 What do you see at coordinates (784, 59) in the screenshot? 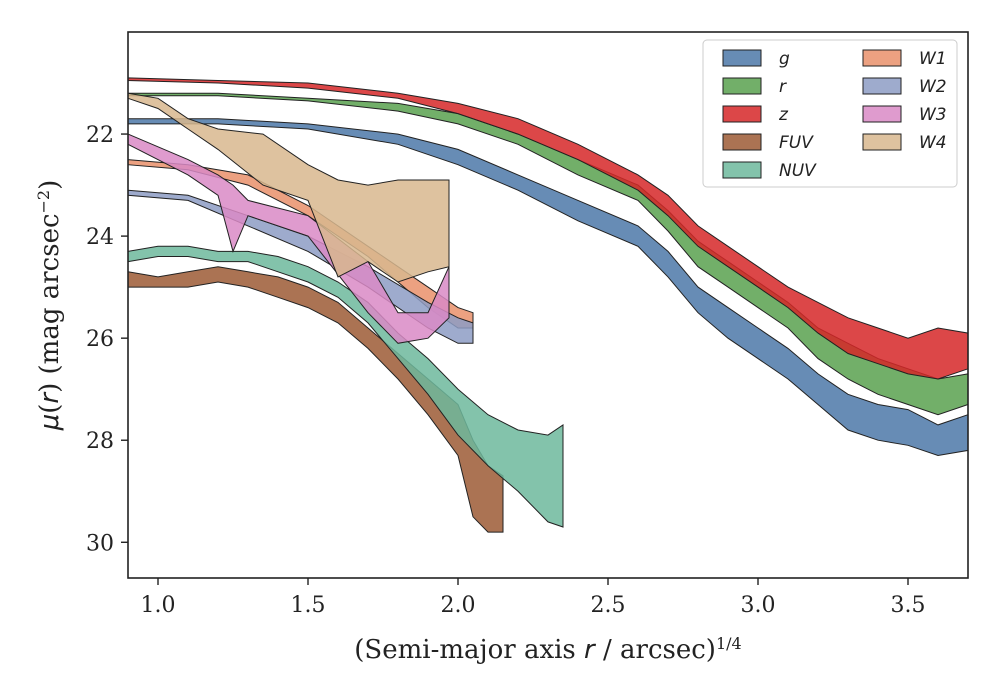
I see `legend-label-g: g` at bounding box center [784, 59].